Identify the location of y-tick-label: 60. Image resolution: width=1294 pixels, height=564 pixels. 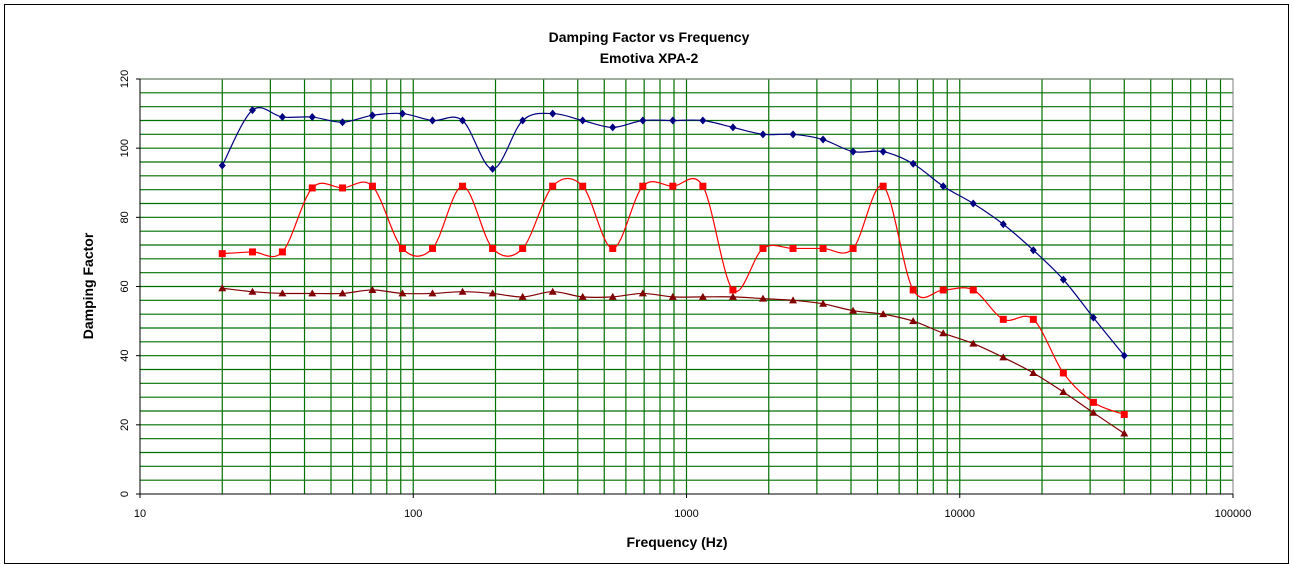
(125, 286).